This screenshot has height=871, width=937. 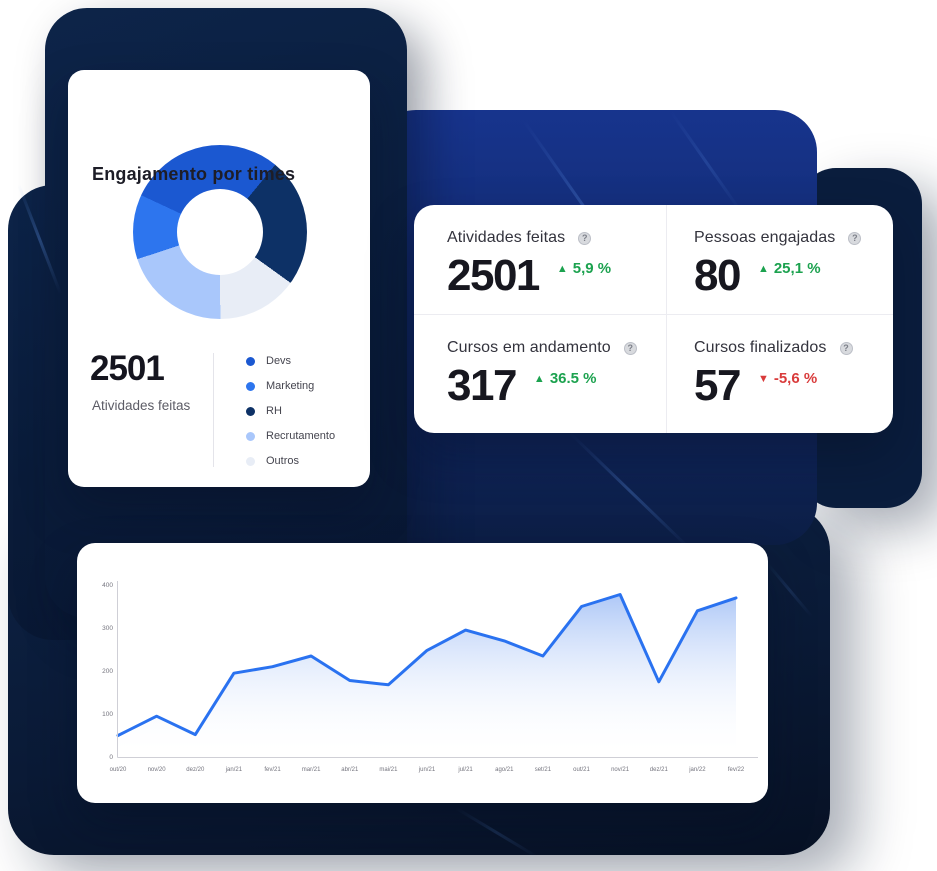 I want to click on y-tick-label: 300, so click(x=107, y=628).